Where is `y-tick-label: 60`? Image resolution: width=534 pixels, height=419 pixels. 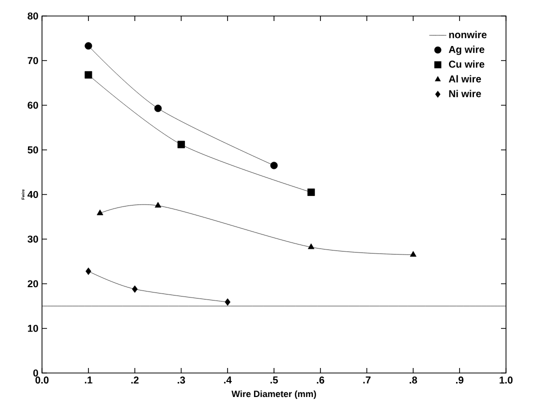 y-tick-label: 60 is located at coordinates (33, 105).